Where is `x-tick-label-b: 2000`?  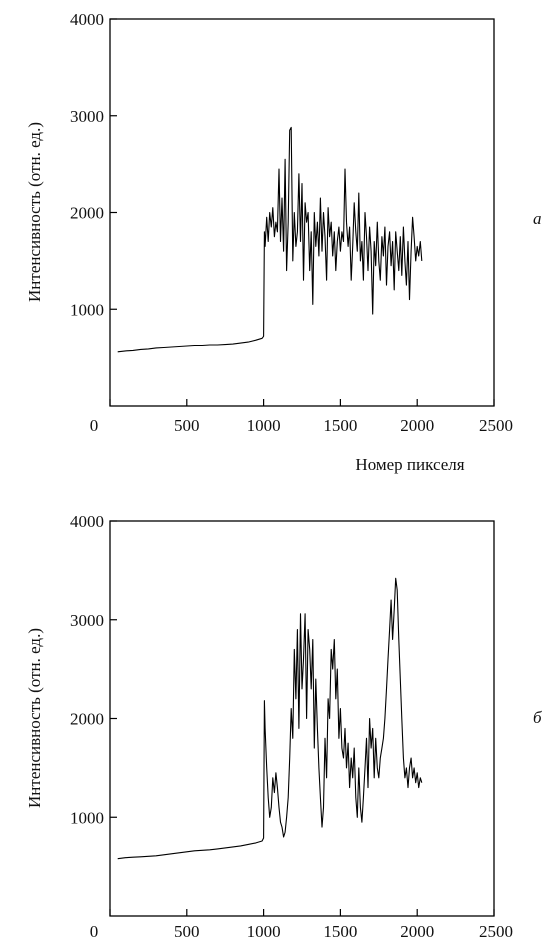 x-tick-label-b: 2000 is located at coordinates (417, 931).